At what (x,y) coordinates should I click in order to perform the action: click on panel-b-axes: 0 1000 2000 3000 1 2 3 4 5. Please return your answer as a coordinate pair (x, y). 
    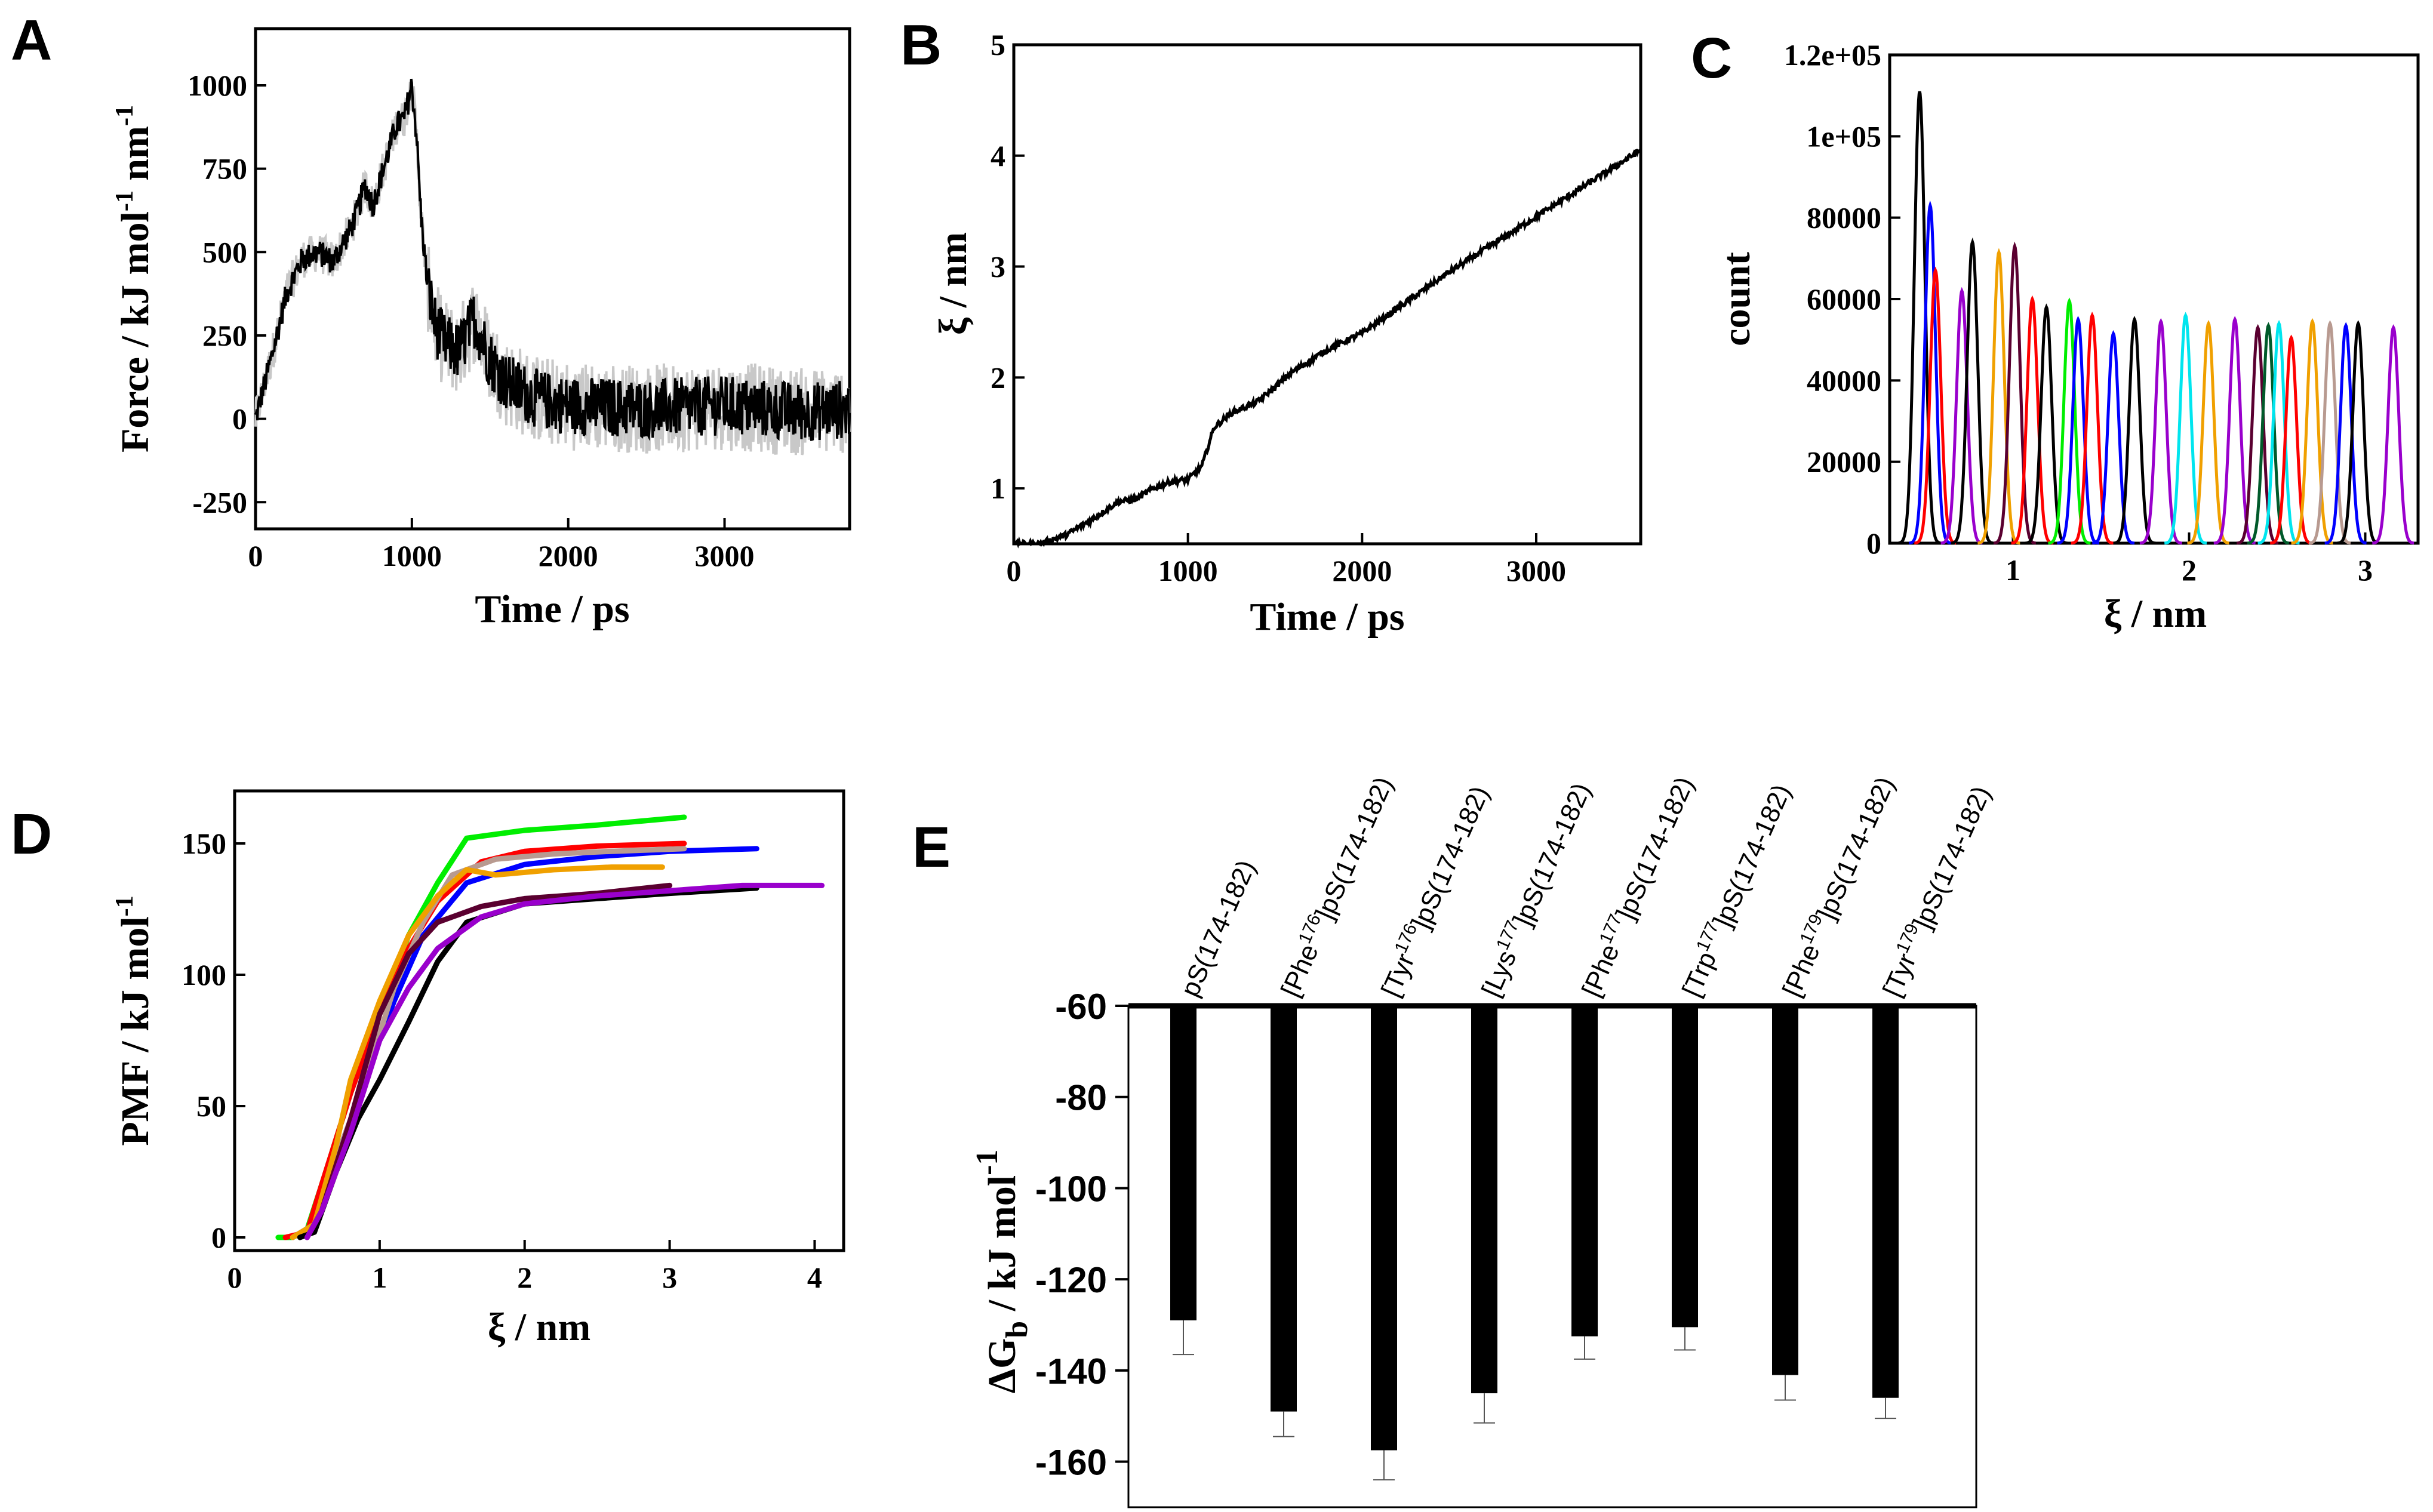
    Looking at the image, I should click on (1279, 307).